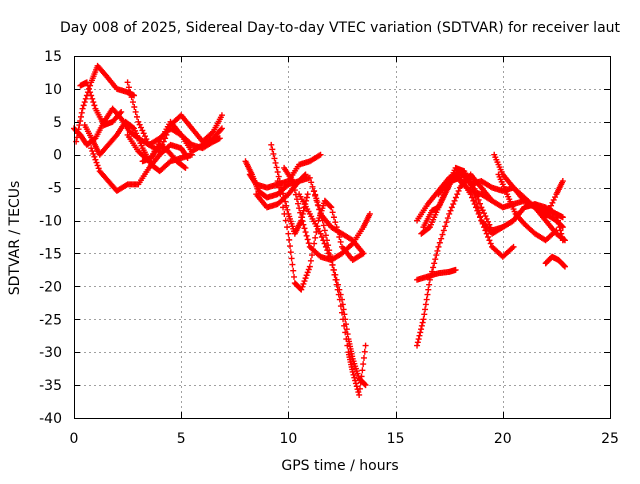 This screenshot has width=640, height=484. What do you see at coordinates (50, 287) in the screenshot?
I see `y-tick-label: -20` at bounding box center [50, 287].